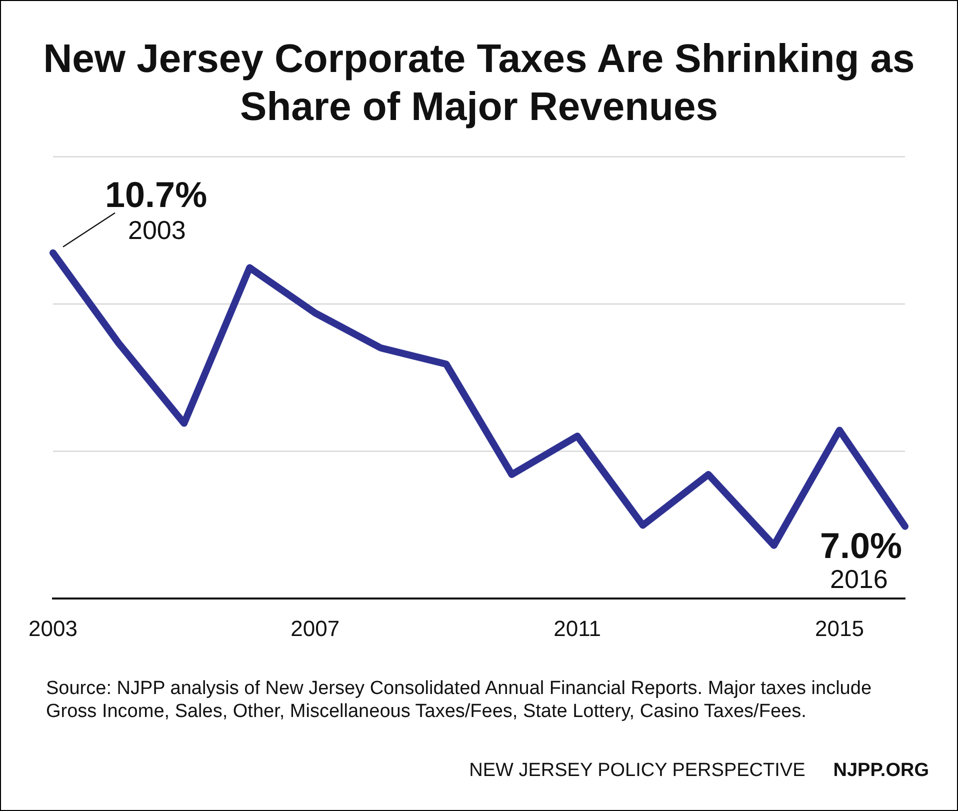 The width and height of the screenshot is (958, 811). I want to click on text: 10.7%, so click(156, 194).